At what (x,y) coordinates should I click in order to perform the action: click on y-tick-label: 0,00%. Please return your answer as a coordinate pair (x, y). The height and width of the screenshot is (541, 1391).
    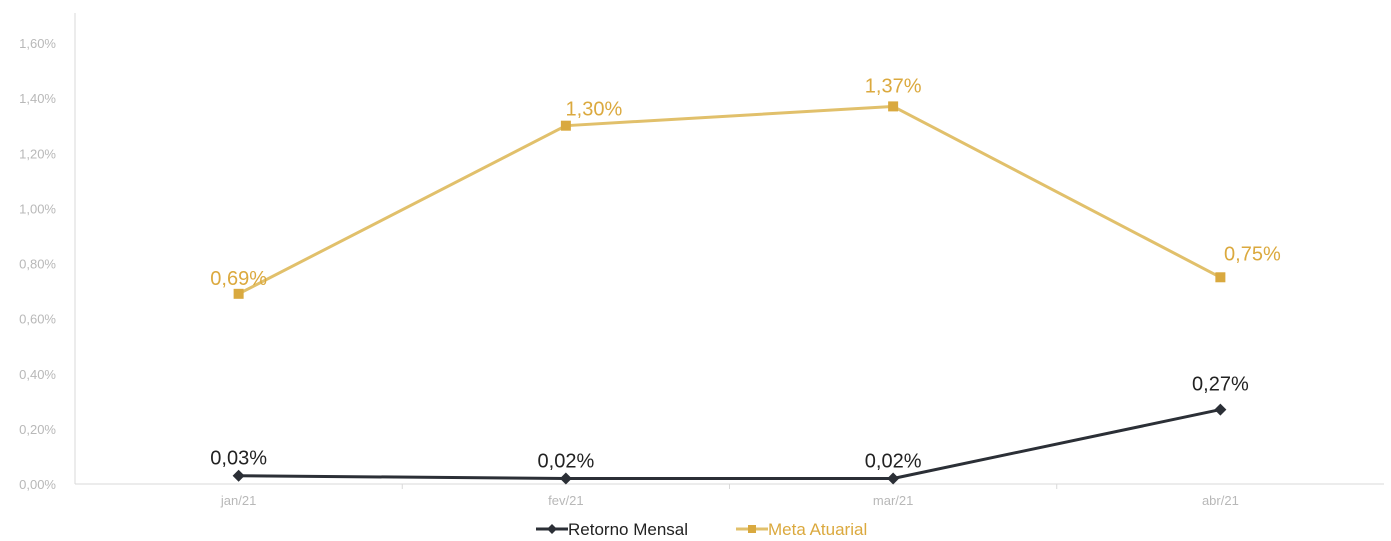
    Looking at the image, I should click on (37, 484).